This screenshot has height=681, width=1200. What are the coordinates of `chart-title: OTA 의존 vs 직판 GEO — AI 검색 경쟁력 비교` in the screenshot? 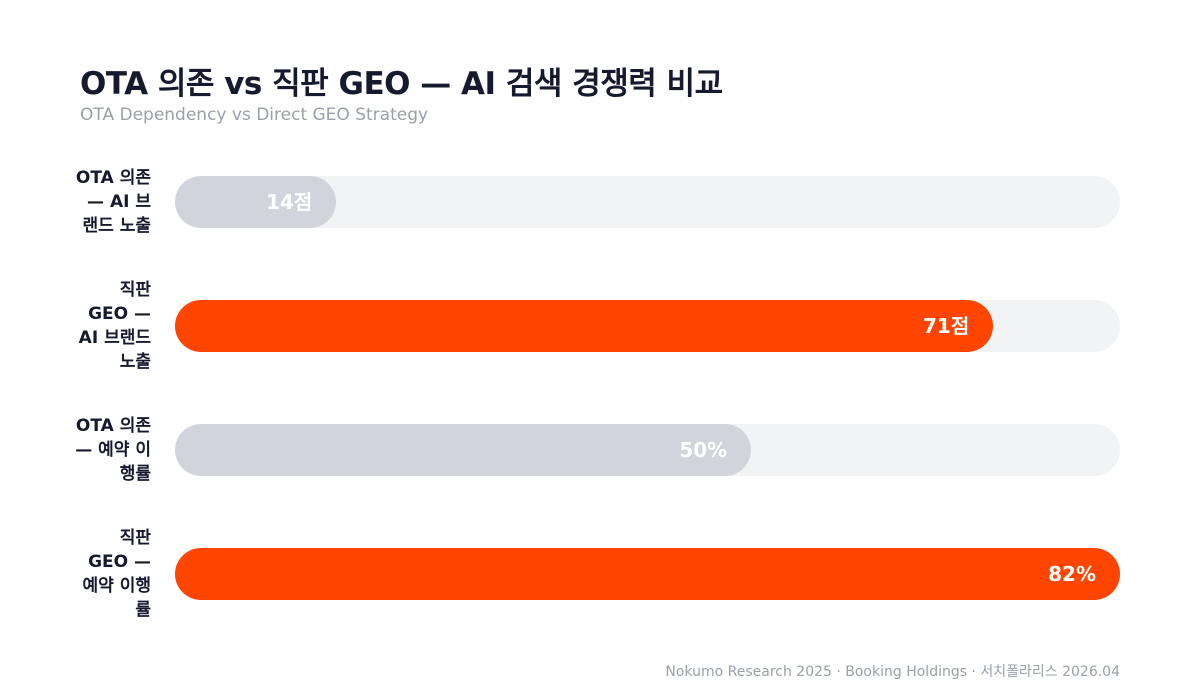 It's located at (401, 84).